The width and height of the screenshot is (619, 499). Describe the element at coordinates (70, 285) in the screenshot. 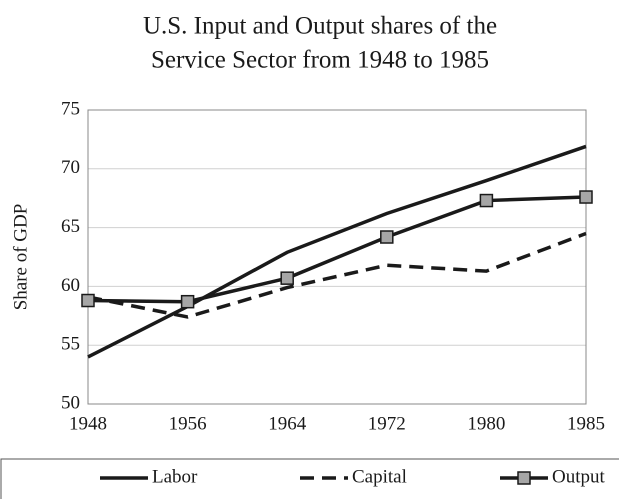

I see `y-tick-label: 60` at that location.